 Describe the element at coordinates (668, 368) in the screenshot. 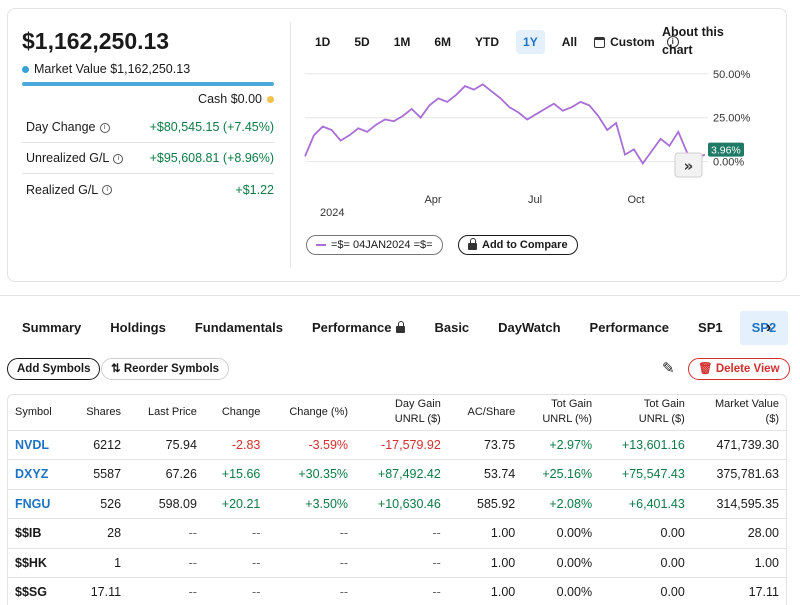

I see `pencil-icon: ✎` at that location.